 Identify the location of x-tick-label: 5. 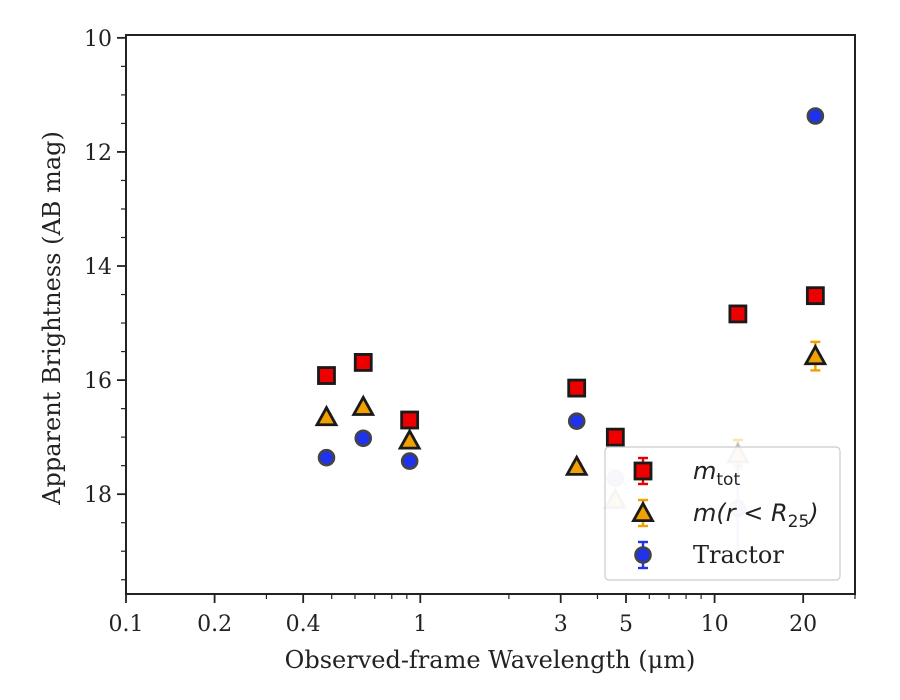
(626, 624).